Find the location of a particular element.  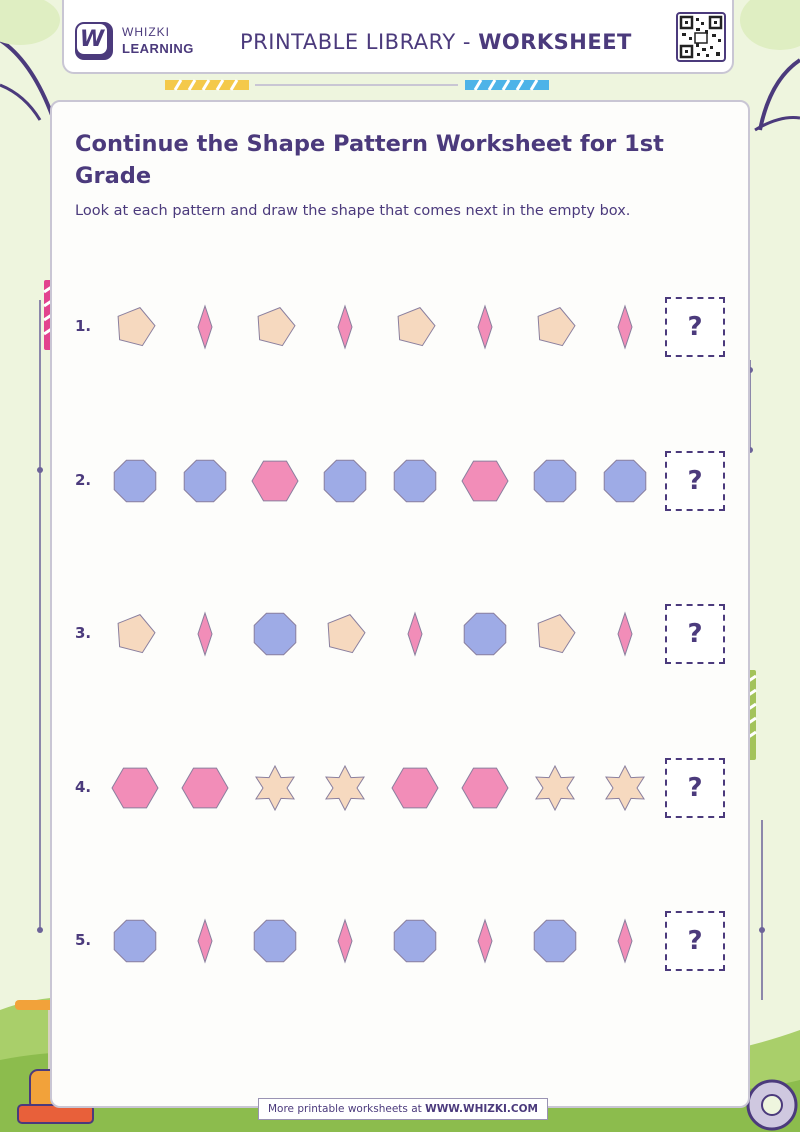

row-number: 4. is located at coordinates (83, 787).